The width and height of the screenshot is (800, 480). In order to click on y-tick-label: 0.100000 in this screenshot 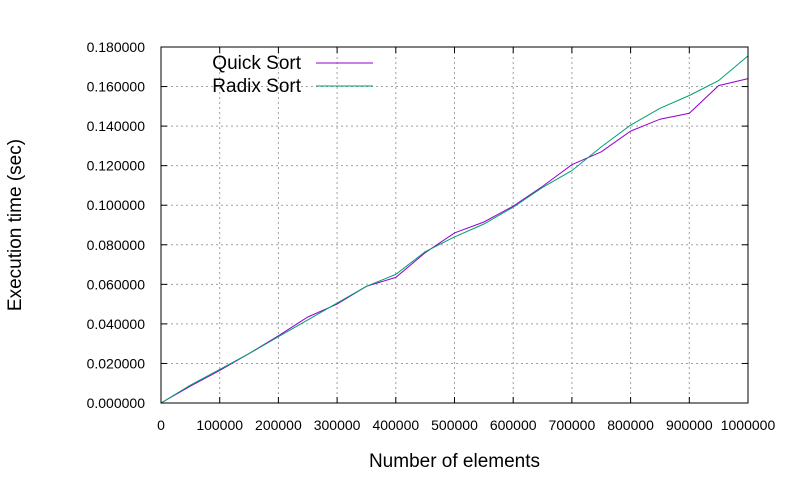, I will do `click(116, 205)`.